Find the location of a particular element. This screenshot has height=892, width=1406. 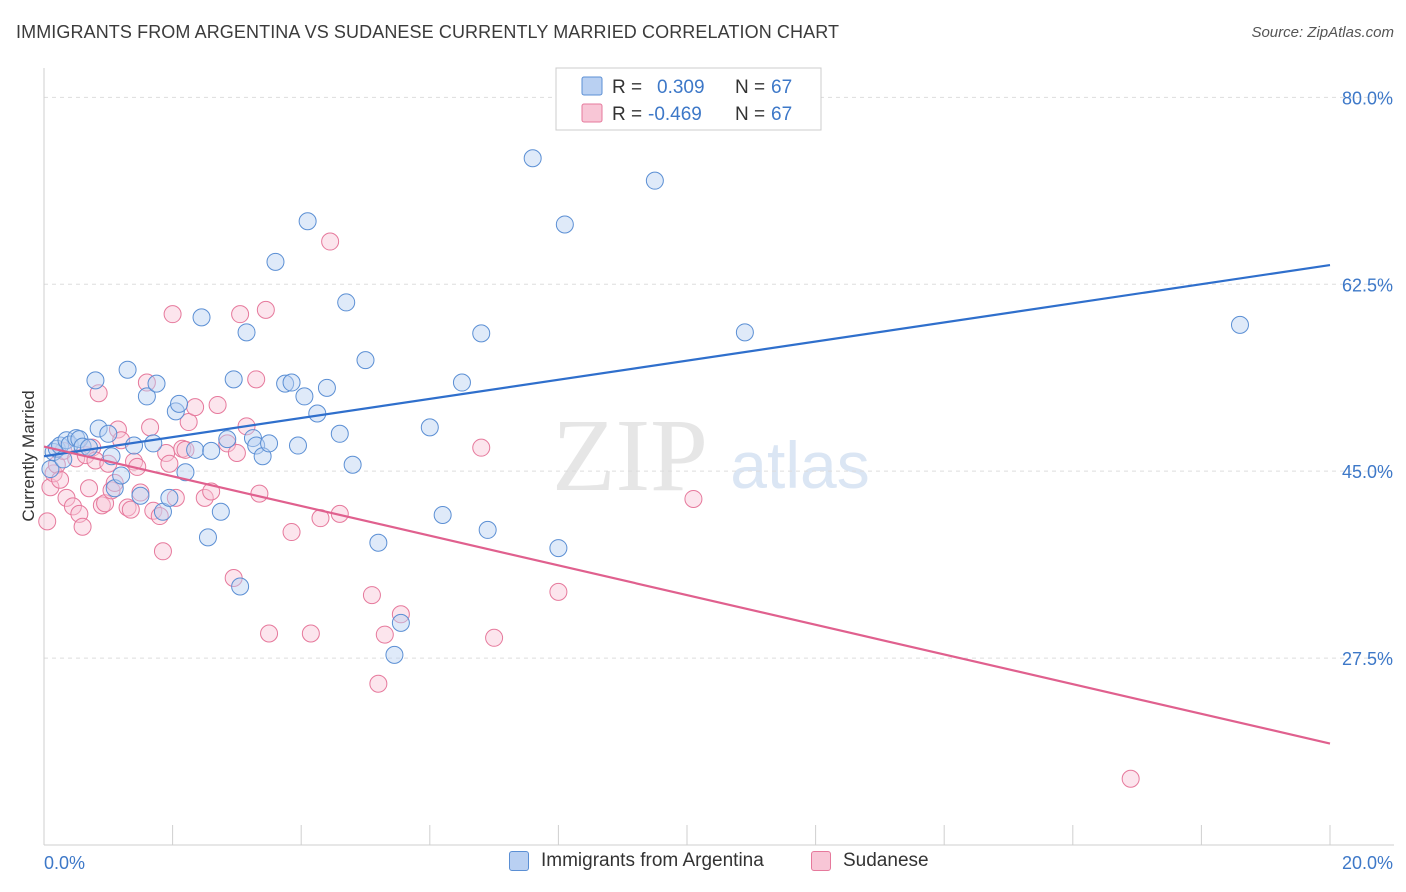

legend-item-sudanese: Sudanese is located at coordinates (870, 861).